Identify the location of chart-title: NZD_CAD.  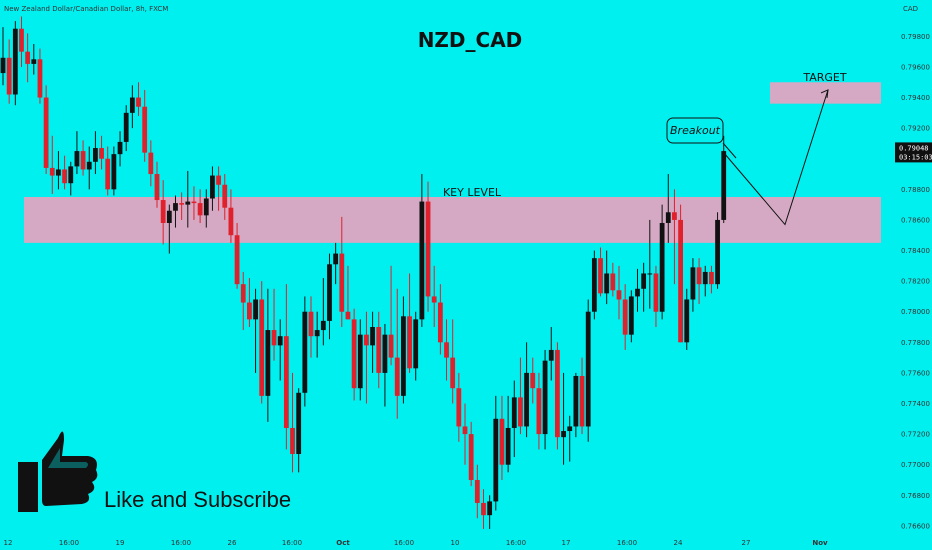
(470, 40).